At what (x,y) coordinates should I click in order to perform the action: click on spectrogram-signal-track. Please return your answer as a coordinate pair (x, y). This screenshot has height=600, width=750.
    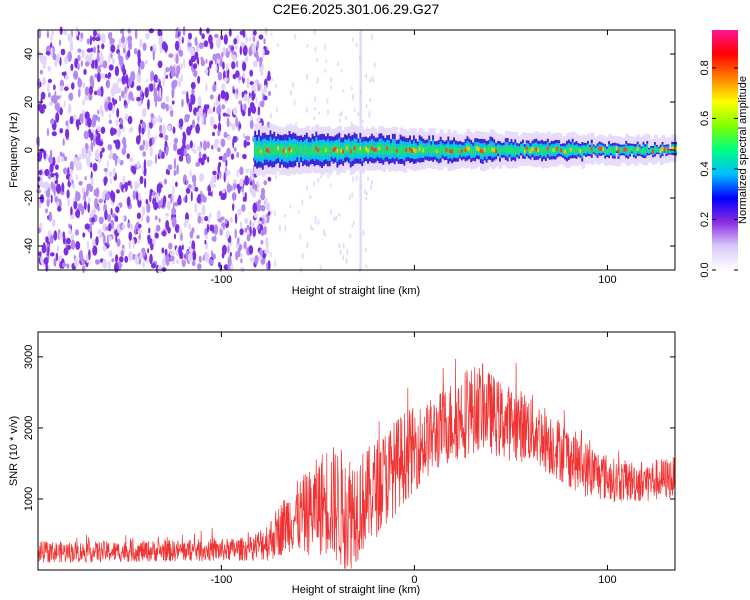
    Looking at the image, I should click on (465, 149).